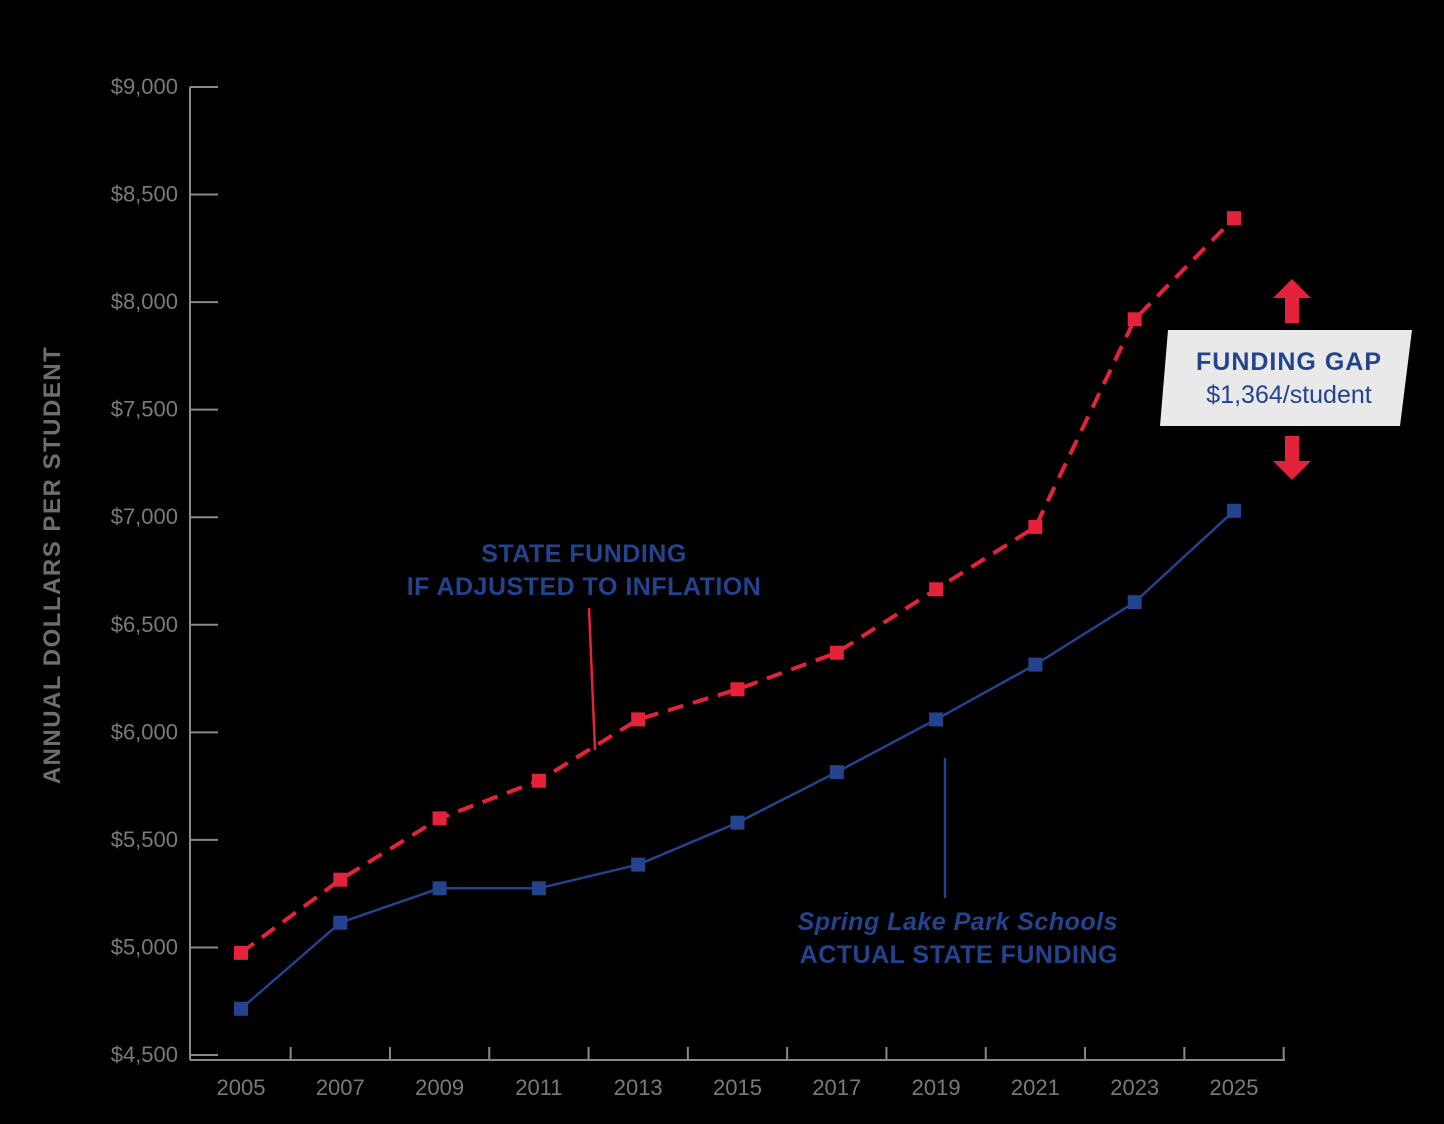  Describe the element at coordinates (144, 624) in the screenshot. I see `y-tick-label: $6,500` at that location.